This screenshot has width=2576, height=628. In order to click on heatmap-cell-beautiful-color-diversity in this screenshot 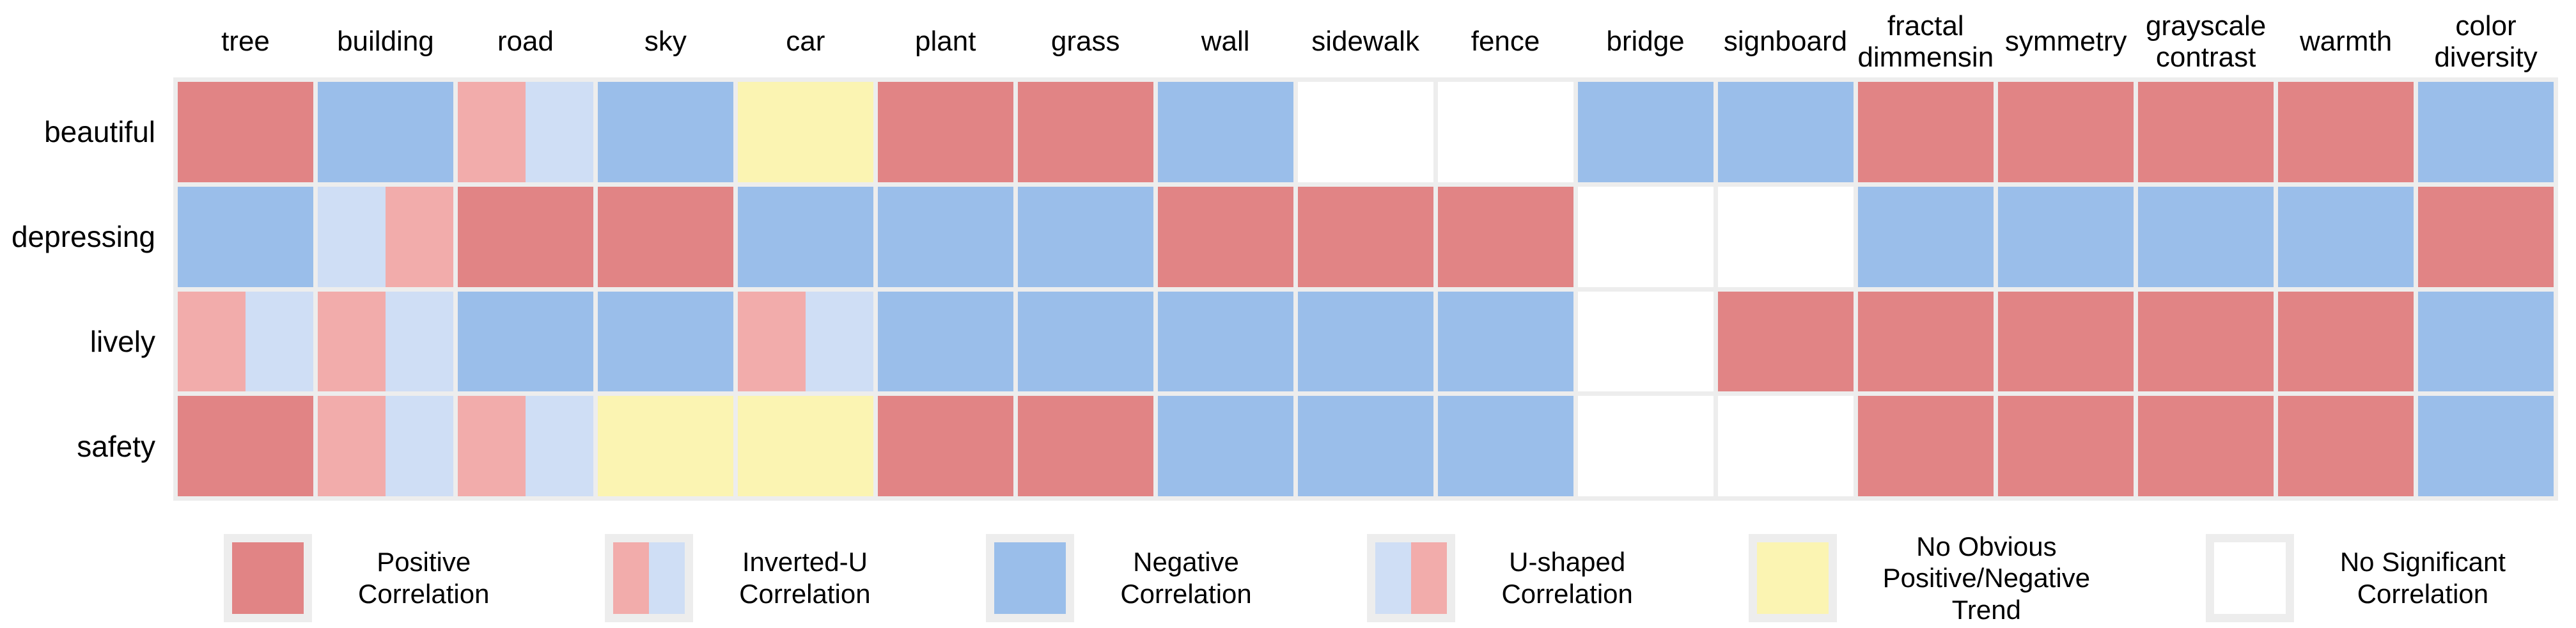, I will do `click(2486, 132)`.